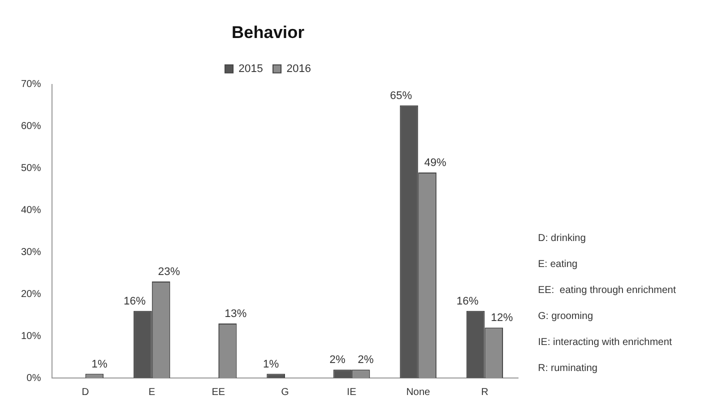  Describe the element at coordinates (558, 264) in the screenshot. I see `text: E: eating` at that location.